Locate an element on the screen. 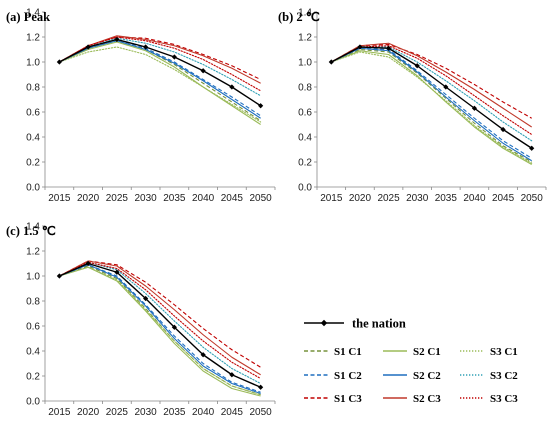 The height and width of the screenshot is (422, 550). legend-marker-the-nation is located at coordinates (324, 323).